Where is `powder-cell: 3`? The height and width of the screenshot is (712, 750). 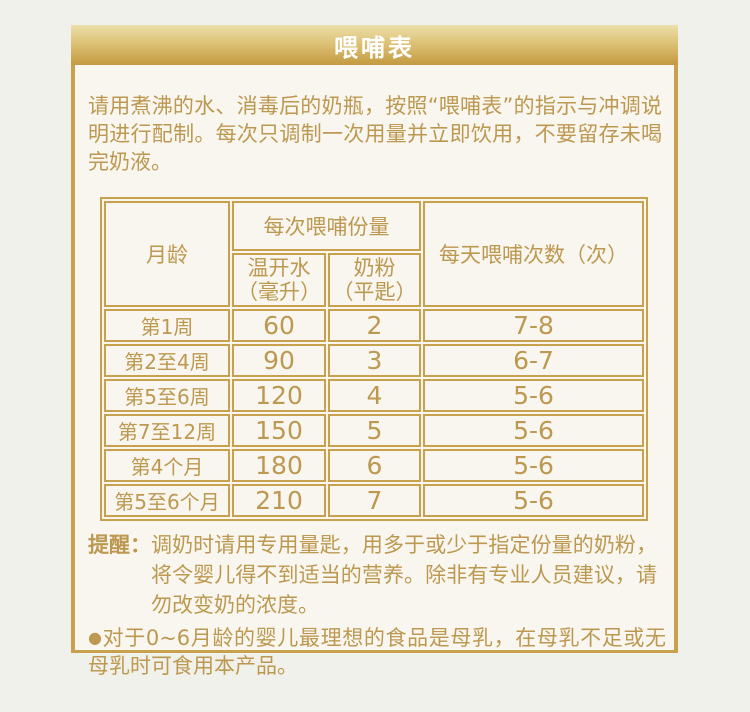 powder-cell: 3 is located at coordinates (374, 360).